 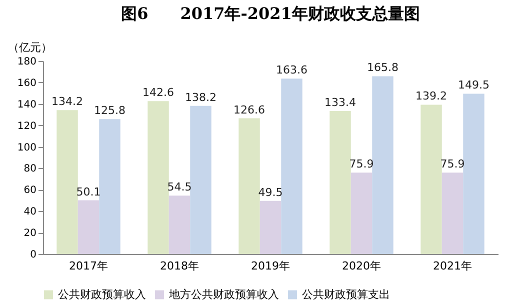 I want to click on y-tick-label: 40, so click(x=30, y=212).